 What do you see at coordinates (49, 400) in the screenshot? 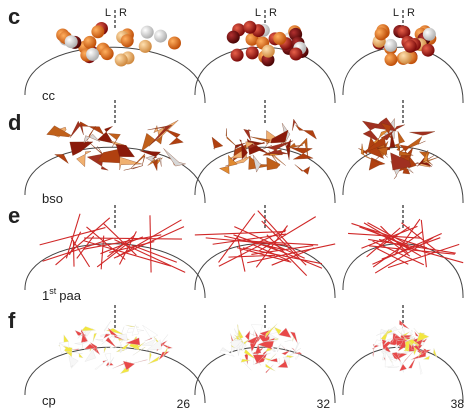
I see `panel-label: cp` at bounding box center [49, 400].